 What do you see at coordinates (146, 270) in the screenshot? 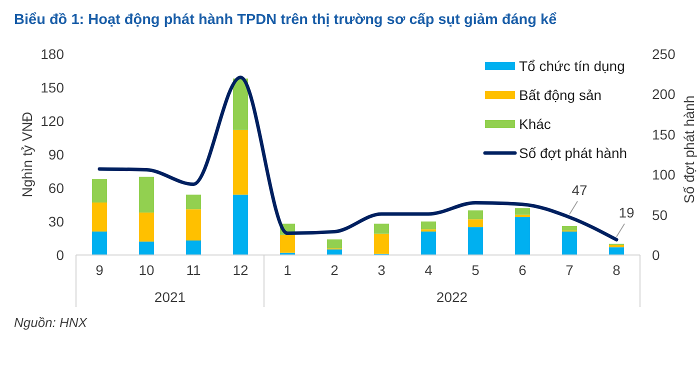
I see `x-tick-label: 10` at bounding box center [146, 270].